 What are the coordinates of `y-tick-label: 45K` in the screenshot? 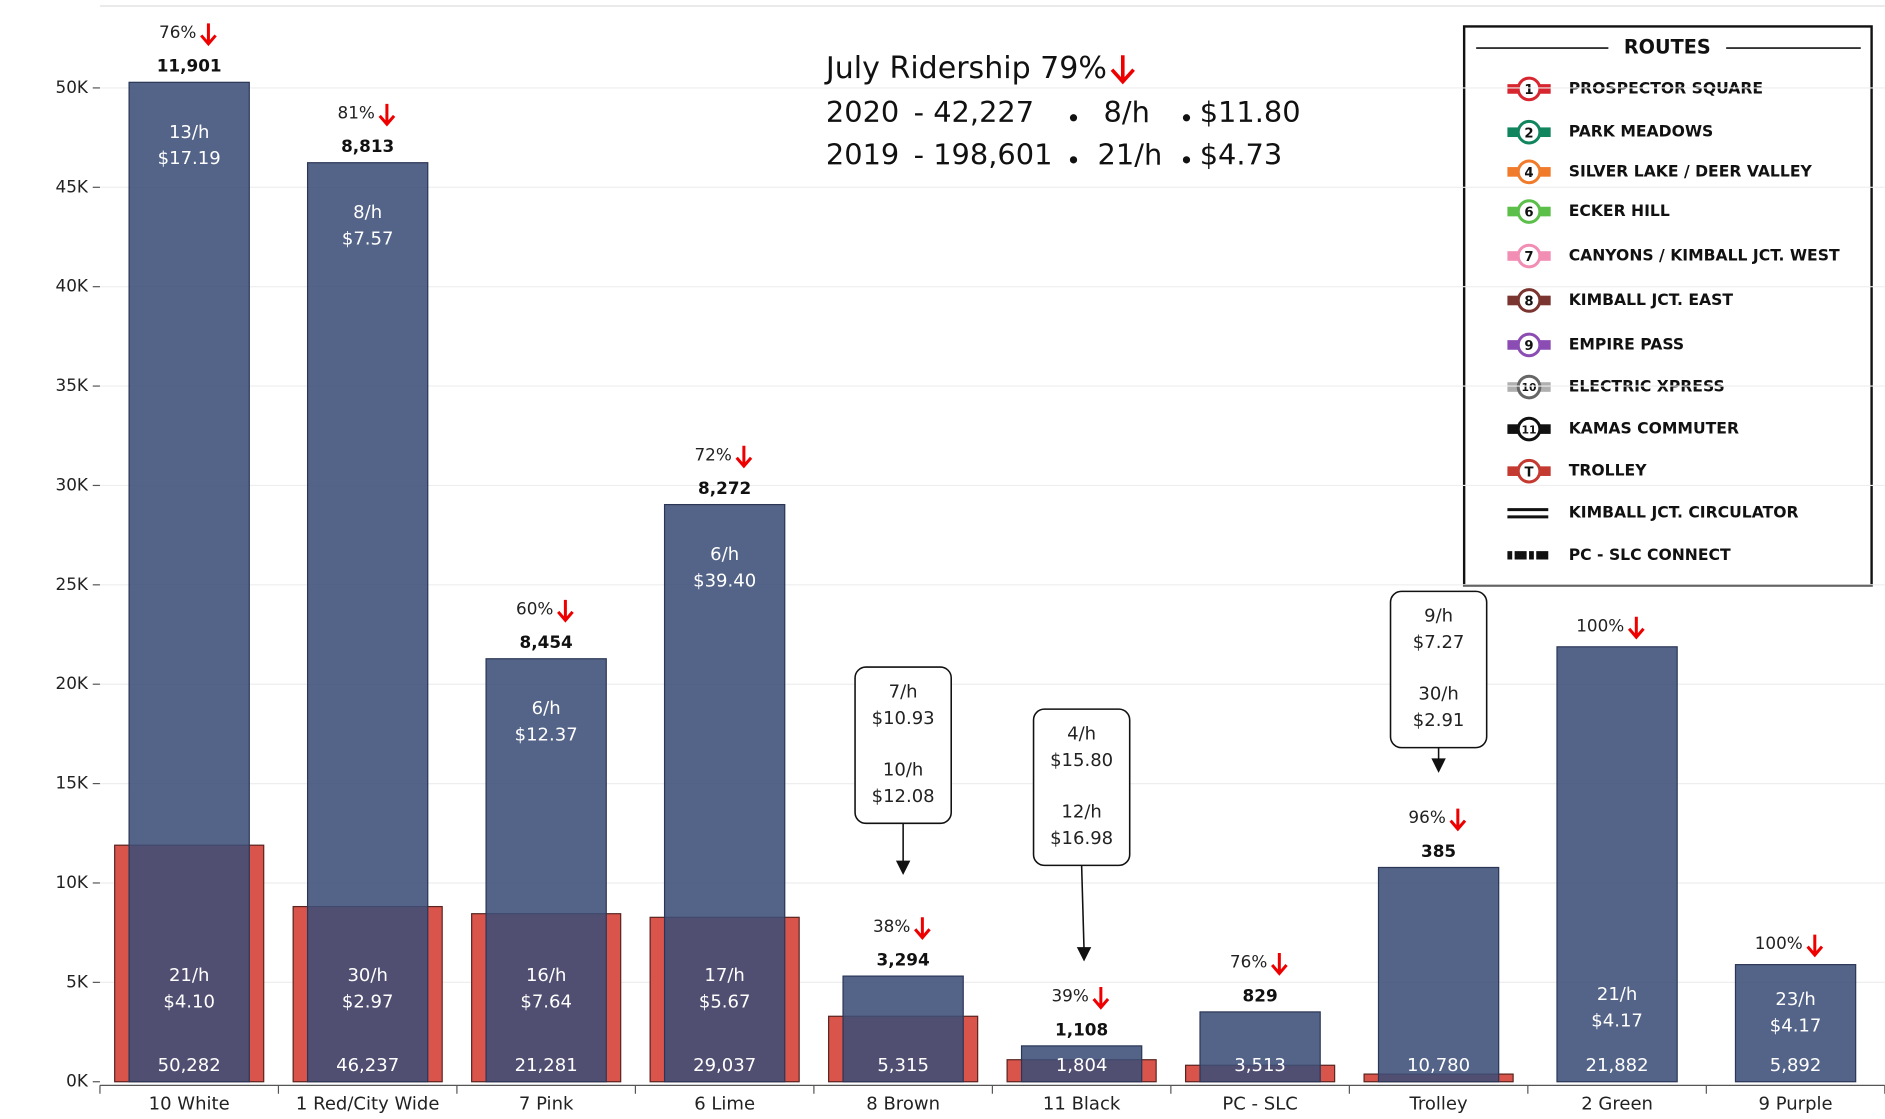 It's located at (72, 186).